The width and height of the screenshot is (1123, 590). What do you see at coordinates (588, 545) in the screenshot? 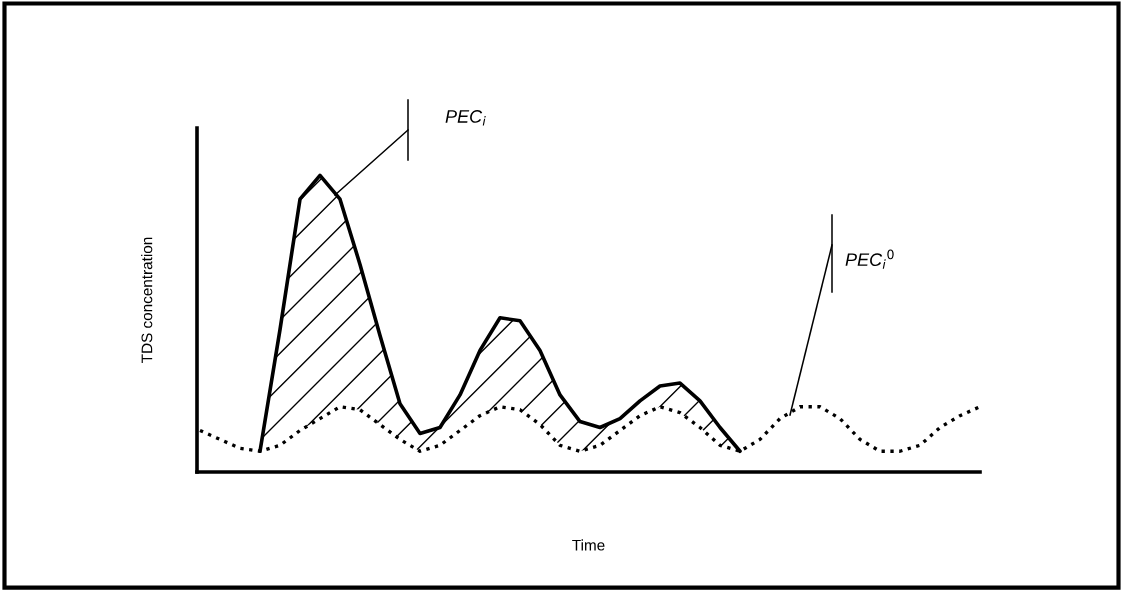
I see `x-axis-title: Time` at bounding box center [588, 545].